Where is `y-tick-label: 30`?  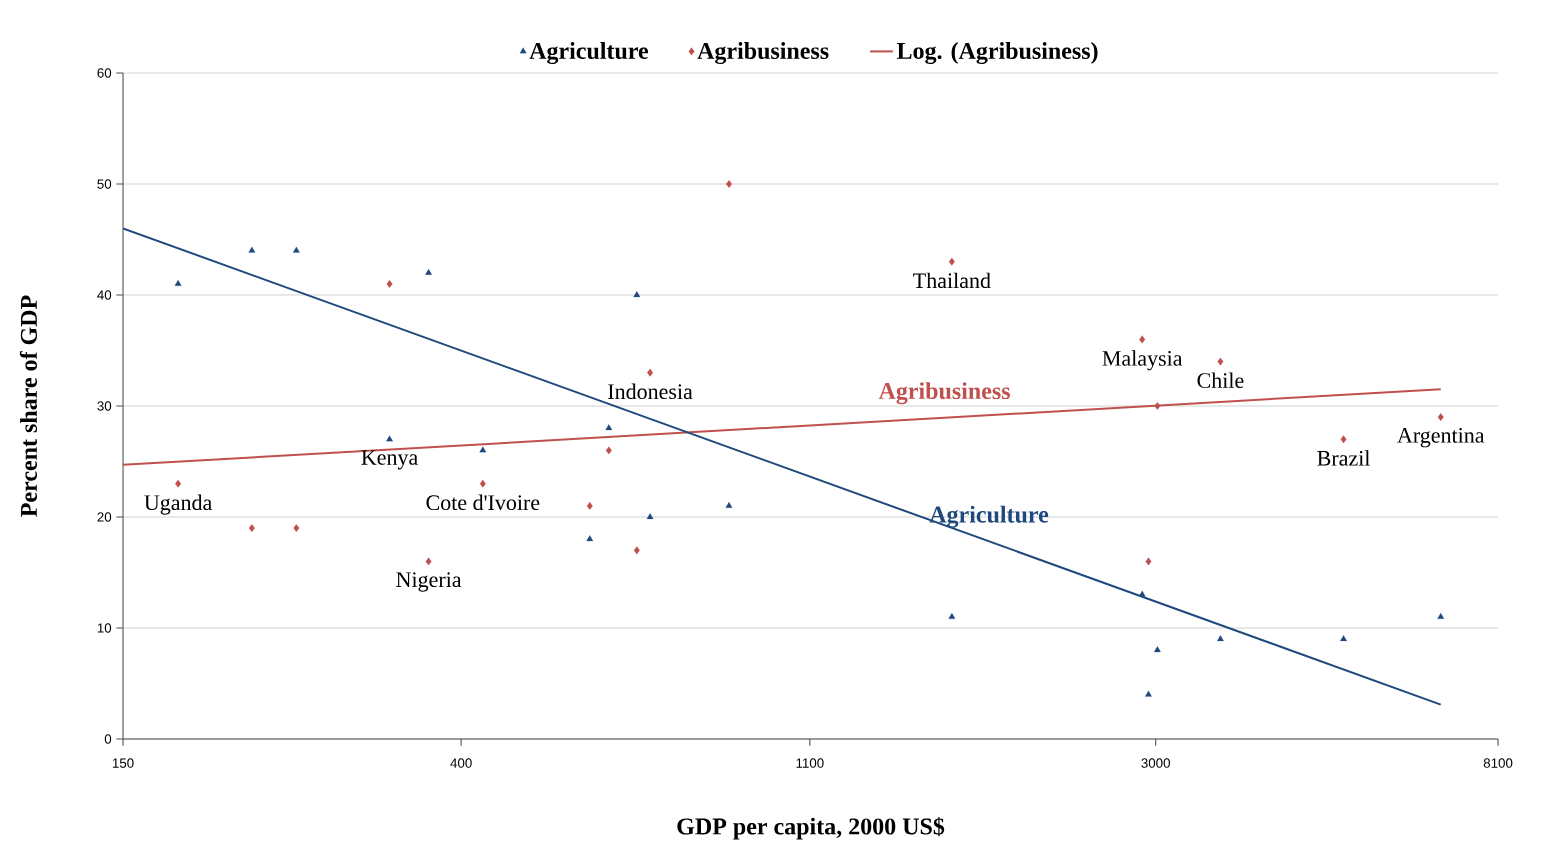
y-tick-label: 30 is located at coordinates (104, 406).